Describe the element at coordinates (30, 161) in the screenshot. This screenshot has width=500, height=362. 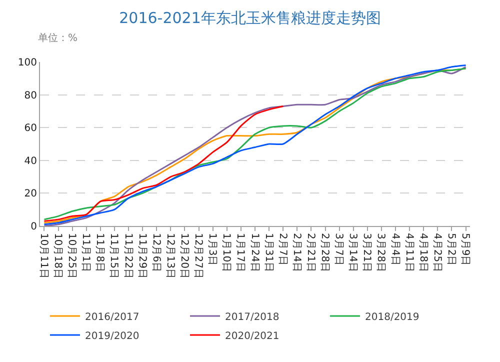
I see `y-tick-label: 40` at that location.